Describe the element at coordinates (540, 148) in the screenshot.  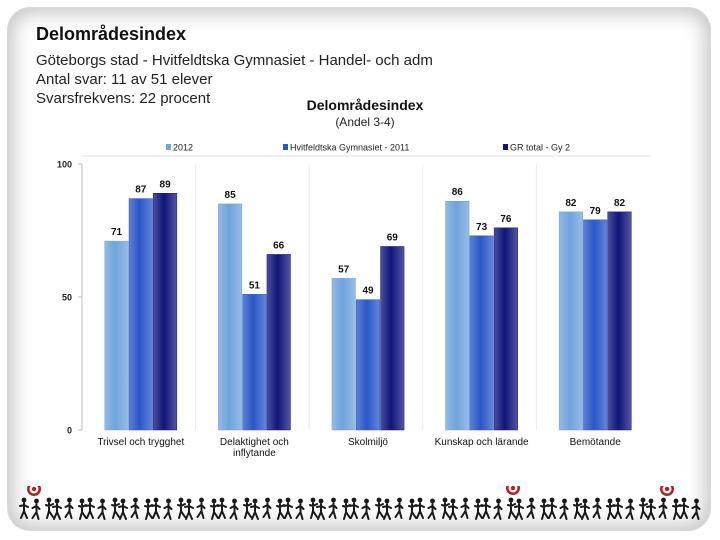
I see `legend-label-2: GR total - Gy 2` at that location.